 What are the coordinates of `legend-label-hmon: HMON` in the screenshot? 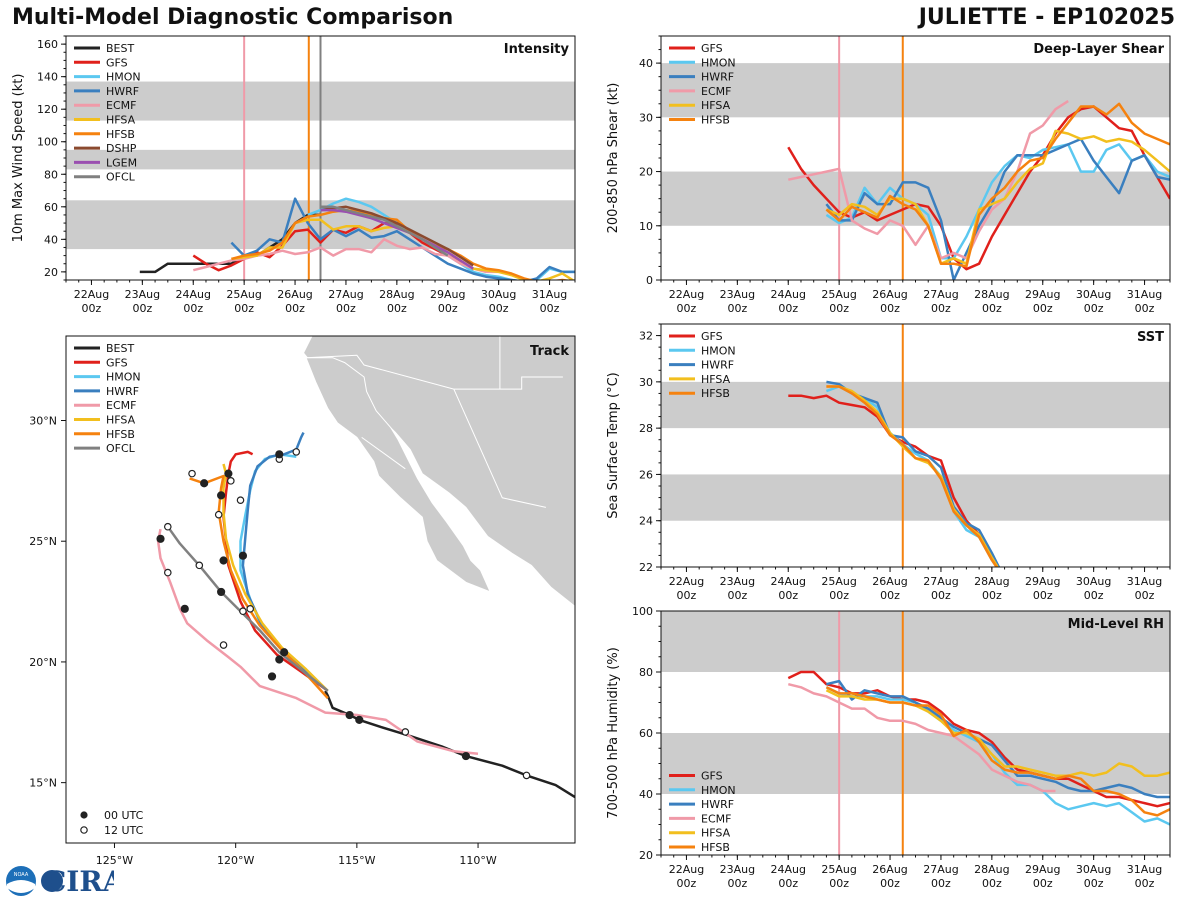 It's located at (718, 350).